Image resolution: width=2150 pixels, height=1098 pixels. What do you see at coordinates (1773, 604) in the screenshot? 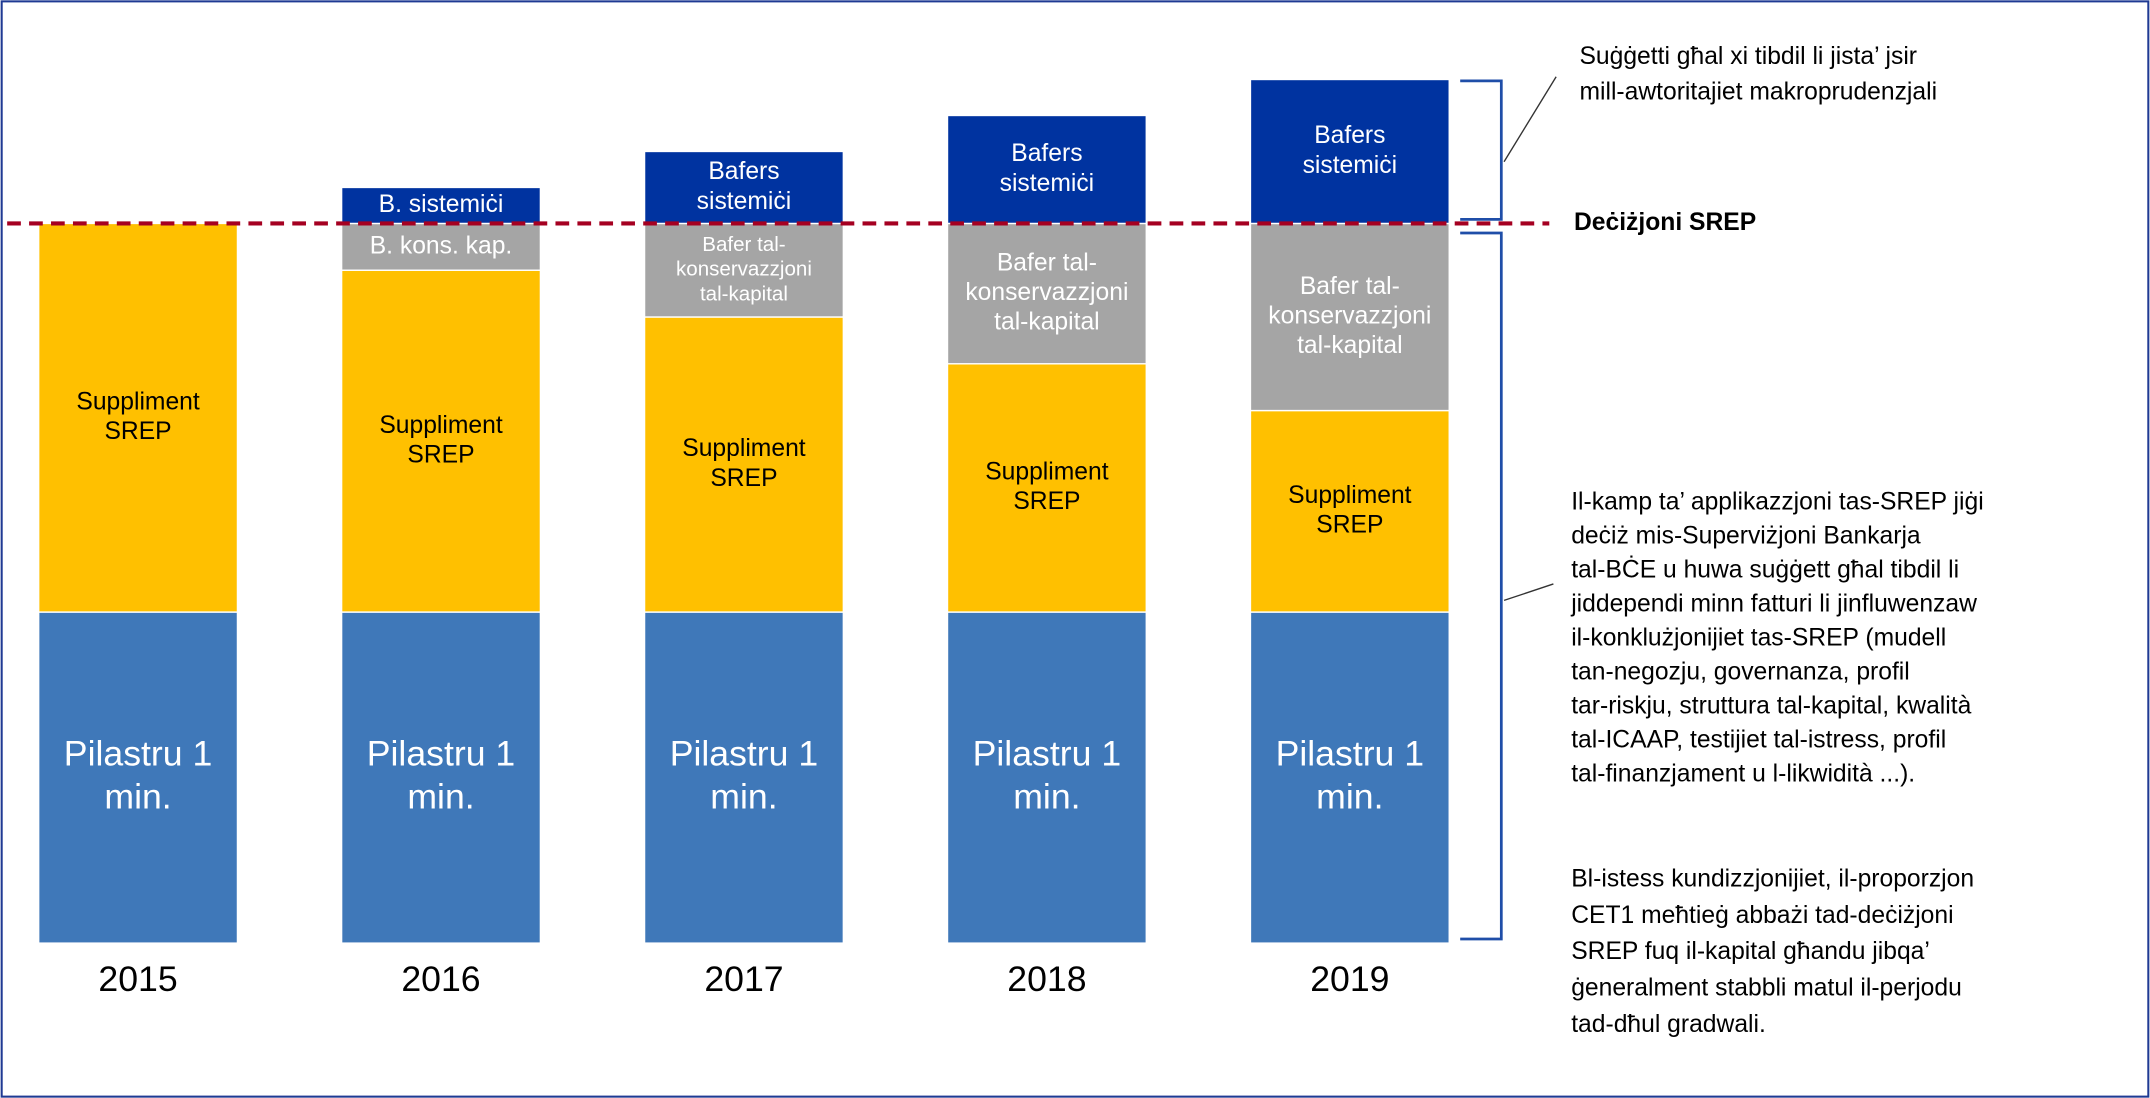
I see `annotation: jiddependi minn fatturi li jinfluwenzaw` at bounding box center [1773, 604].